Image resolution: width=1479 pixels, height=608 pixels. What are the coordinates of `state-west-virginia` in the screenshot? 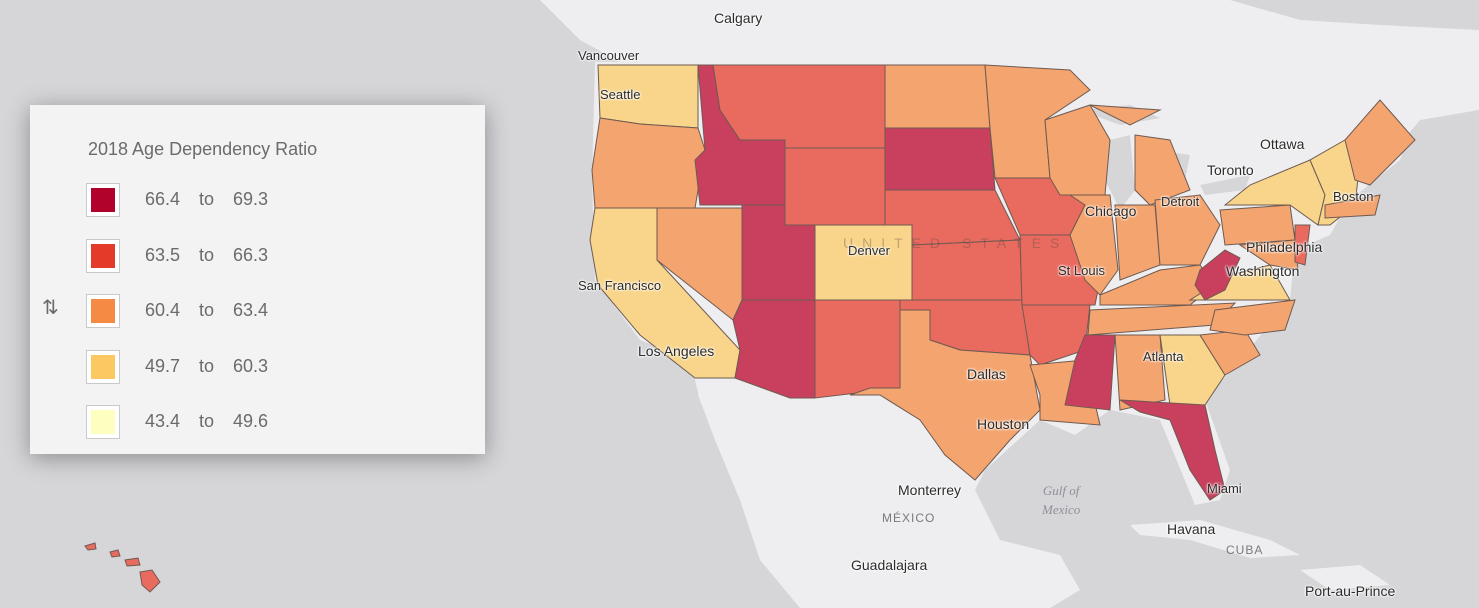 It's located at (1217, 275).